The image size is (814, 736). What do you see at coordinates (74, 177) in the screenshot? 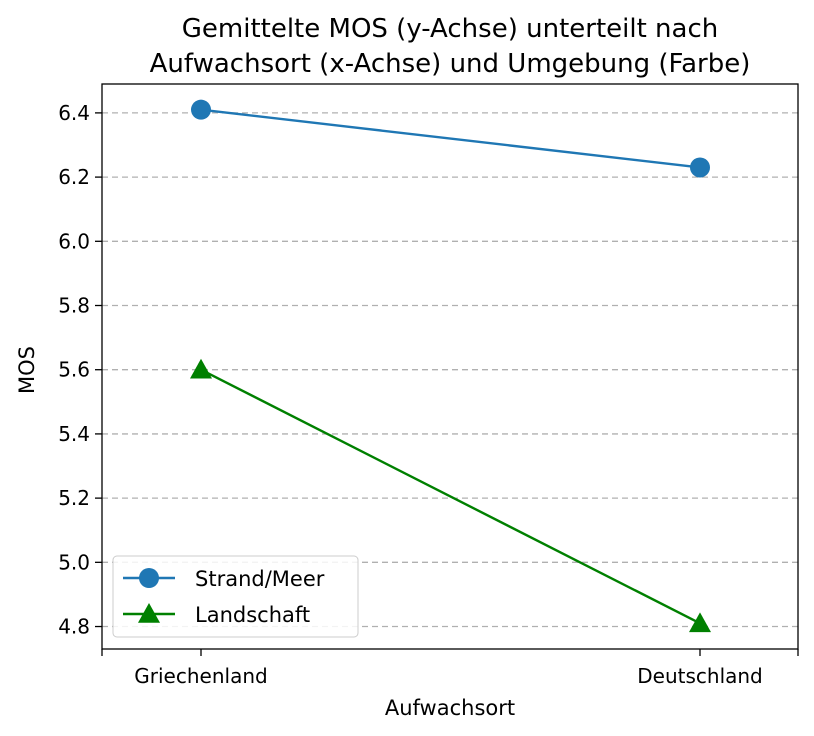
I see `y-tick-label: 6.2` at bounding box center [74, 177].